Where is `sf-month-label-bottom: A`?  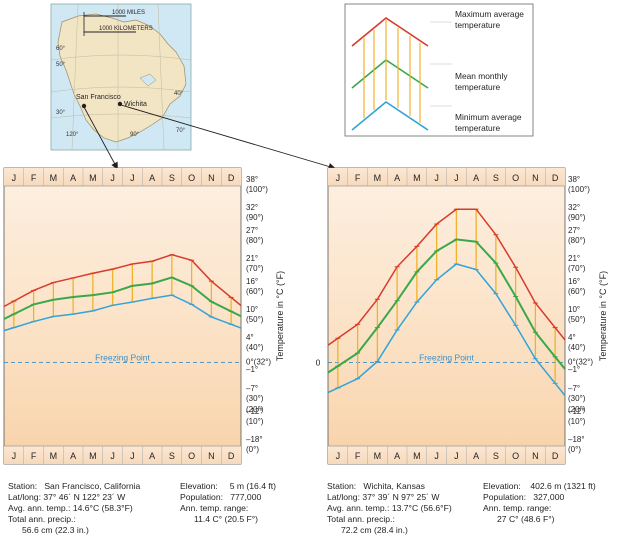 sf-month-label-bottom: A is located at coordinates (152, 456).